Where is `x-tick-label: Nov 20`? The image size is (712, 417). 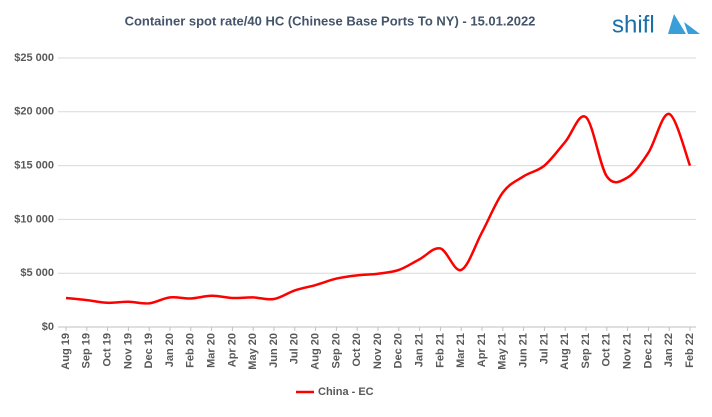 x-tick-label: Nov 20 is located at coordinates (378, 351).